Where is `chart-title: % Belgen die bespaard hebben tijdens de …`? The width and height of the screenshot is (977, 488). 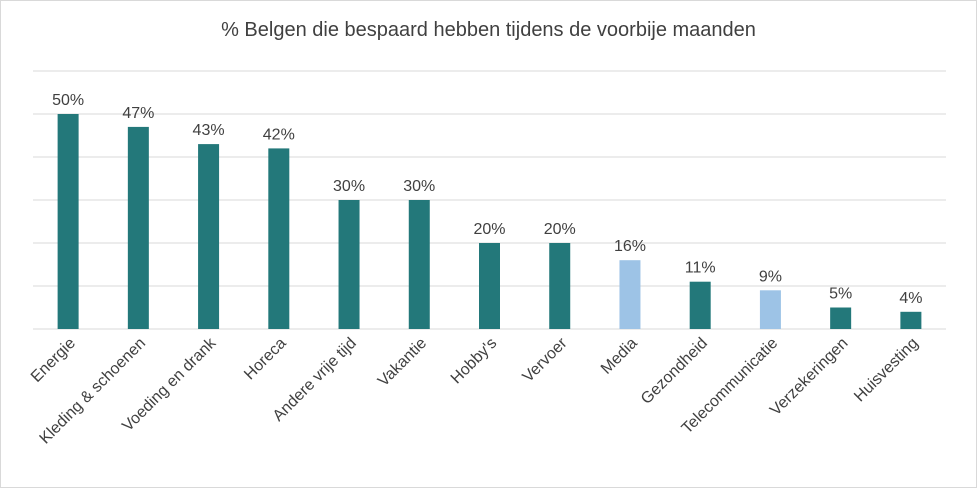
chart-title: % Belgen die bespaard hebben tijdens de … is located at coordinates (488, 30).